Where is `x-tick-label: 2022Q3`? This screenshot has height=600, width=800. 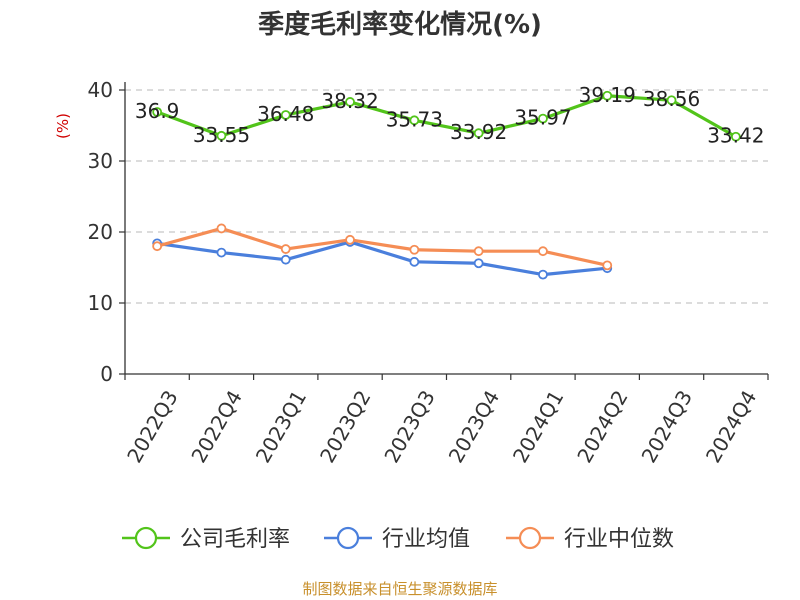 x-tick-label: 2022Q3 is located at coordinates (152, 426).